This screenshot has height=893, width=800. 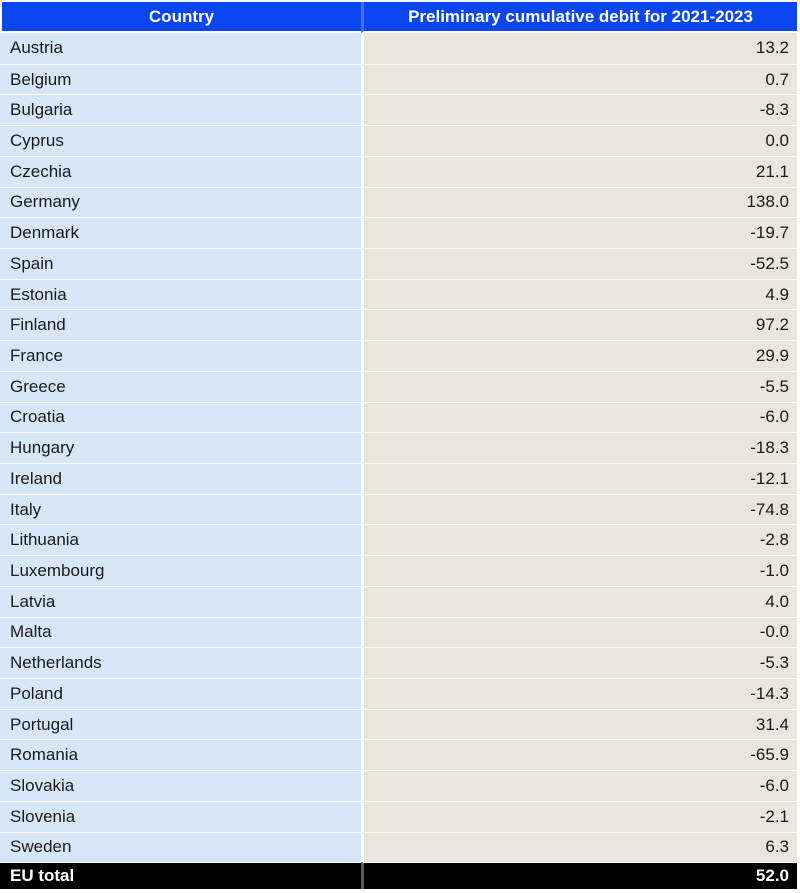 I want to click on country-cell: Spain, so click(x=180, y=263).